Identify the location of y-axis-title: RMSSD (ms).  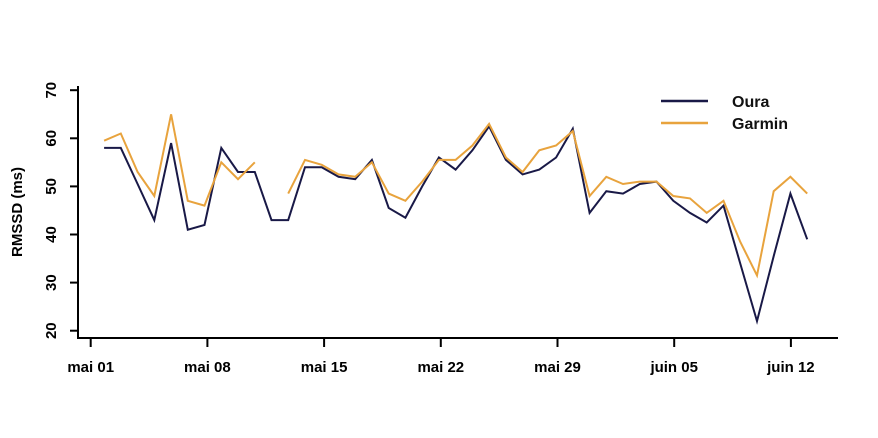
(17, 212).